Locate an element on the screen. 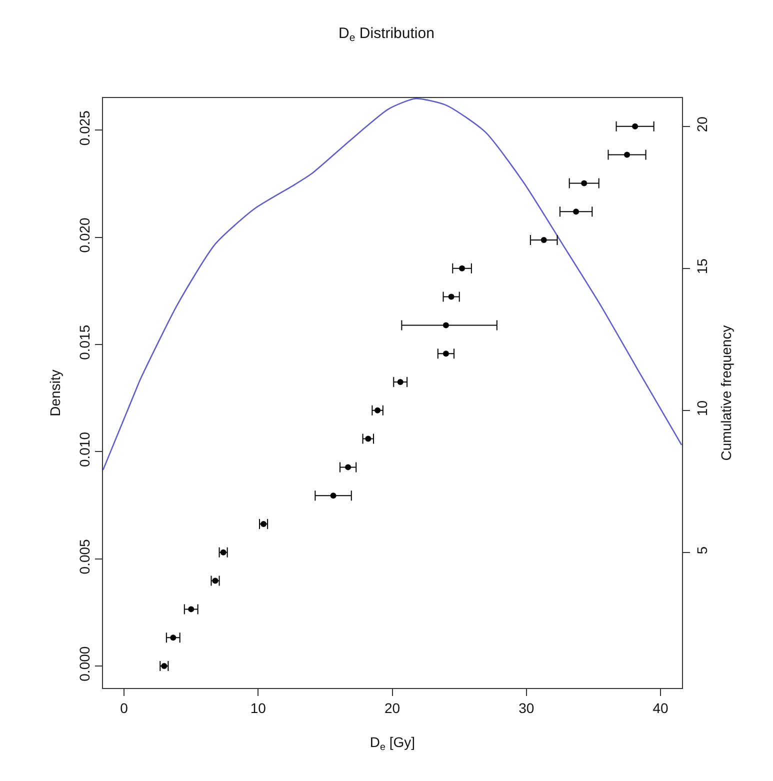 Image resolution: width=773 pixels, height=781 pixels. x-axis-title: D$_{e}$ [Gy] is located at coordinates (393, 744).